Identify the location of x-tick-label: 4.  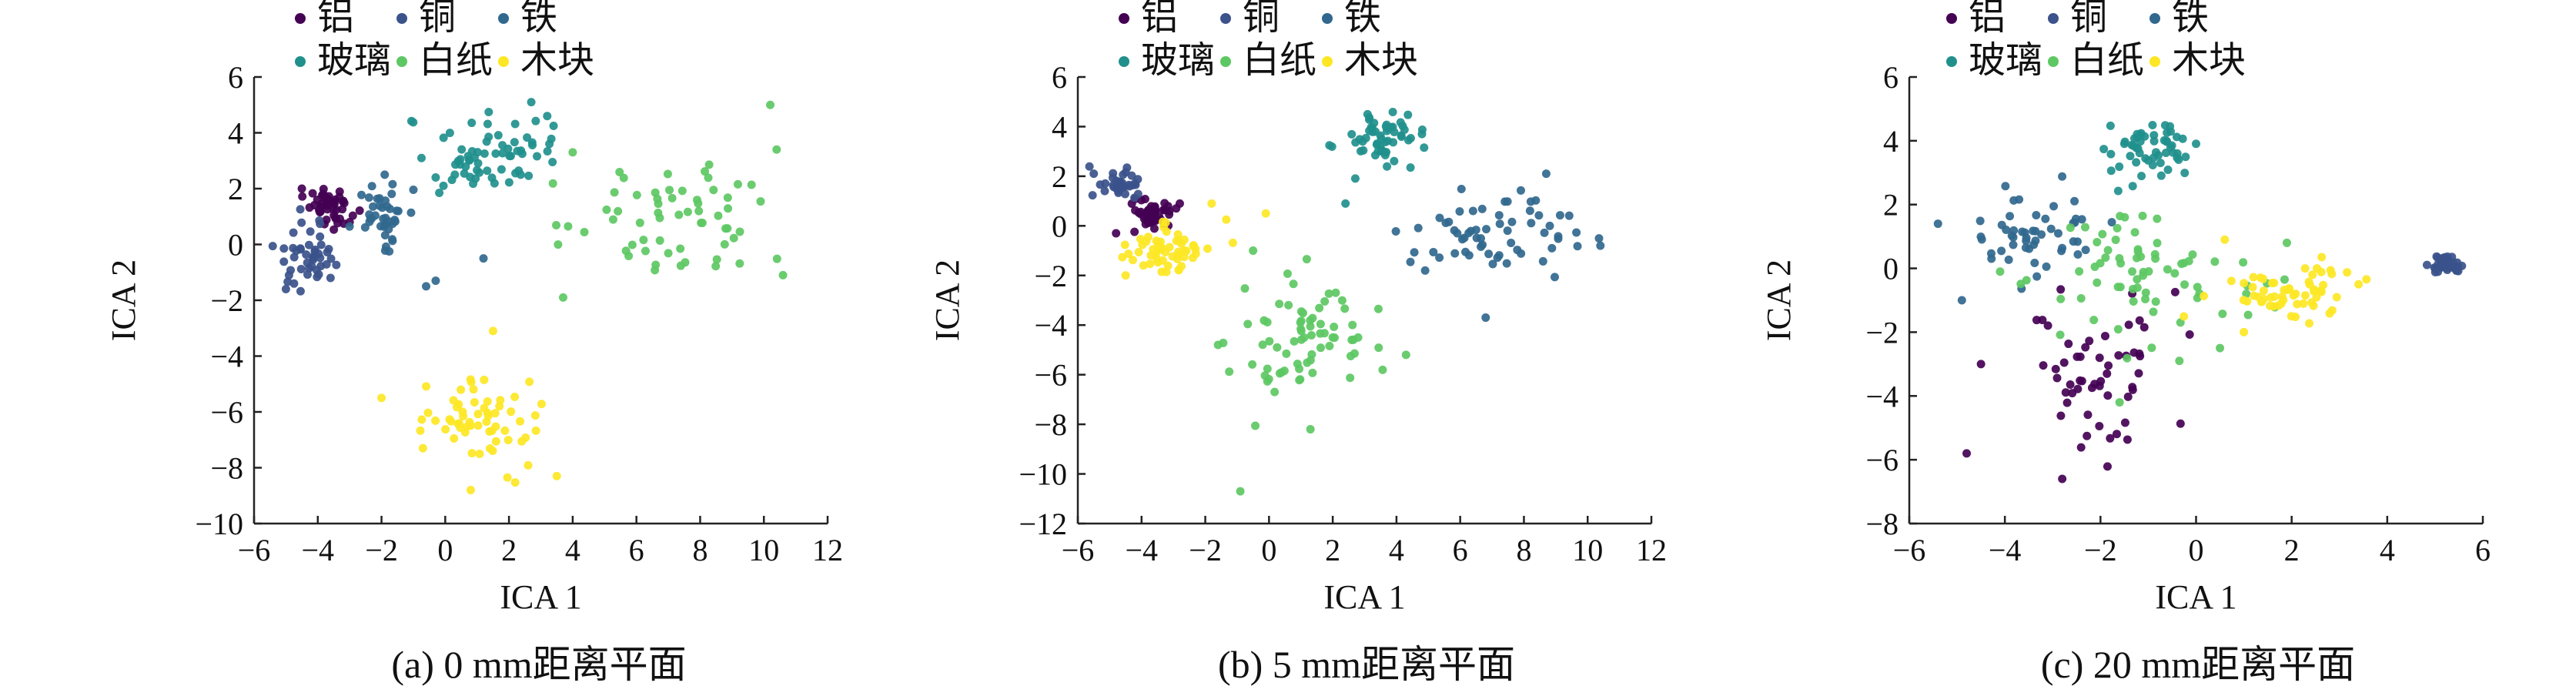
(572, 550).